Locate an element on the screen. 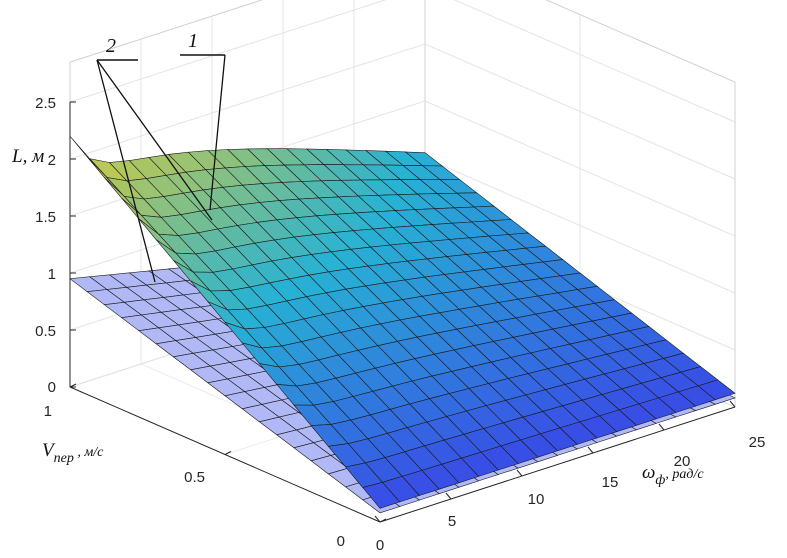 The width and height of the screenshot is (787, 558). z-tick-label: 2 is located at coordinates (52, 160).